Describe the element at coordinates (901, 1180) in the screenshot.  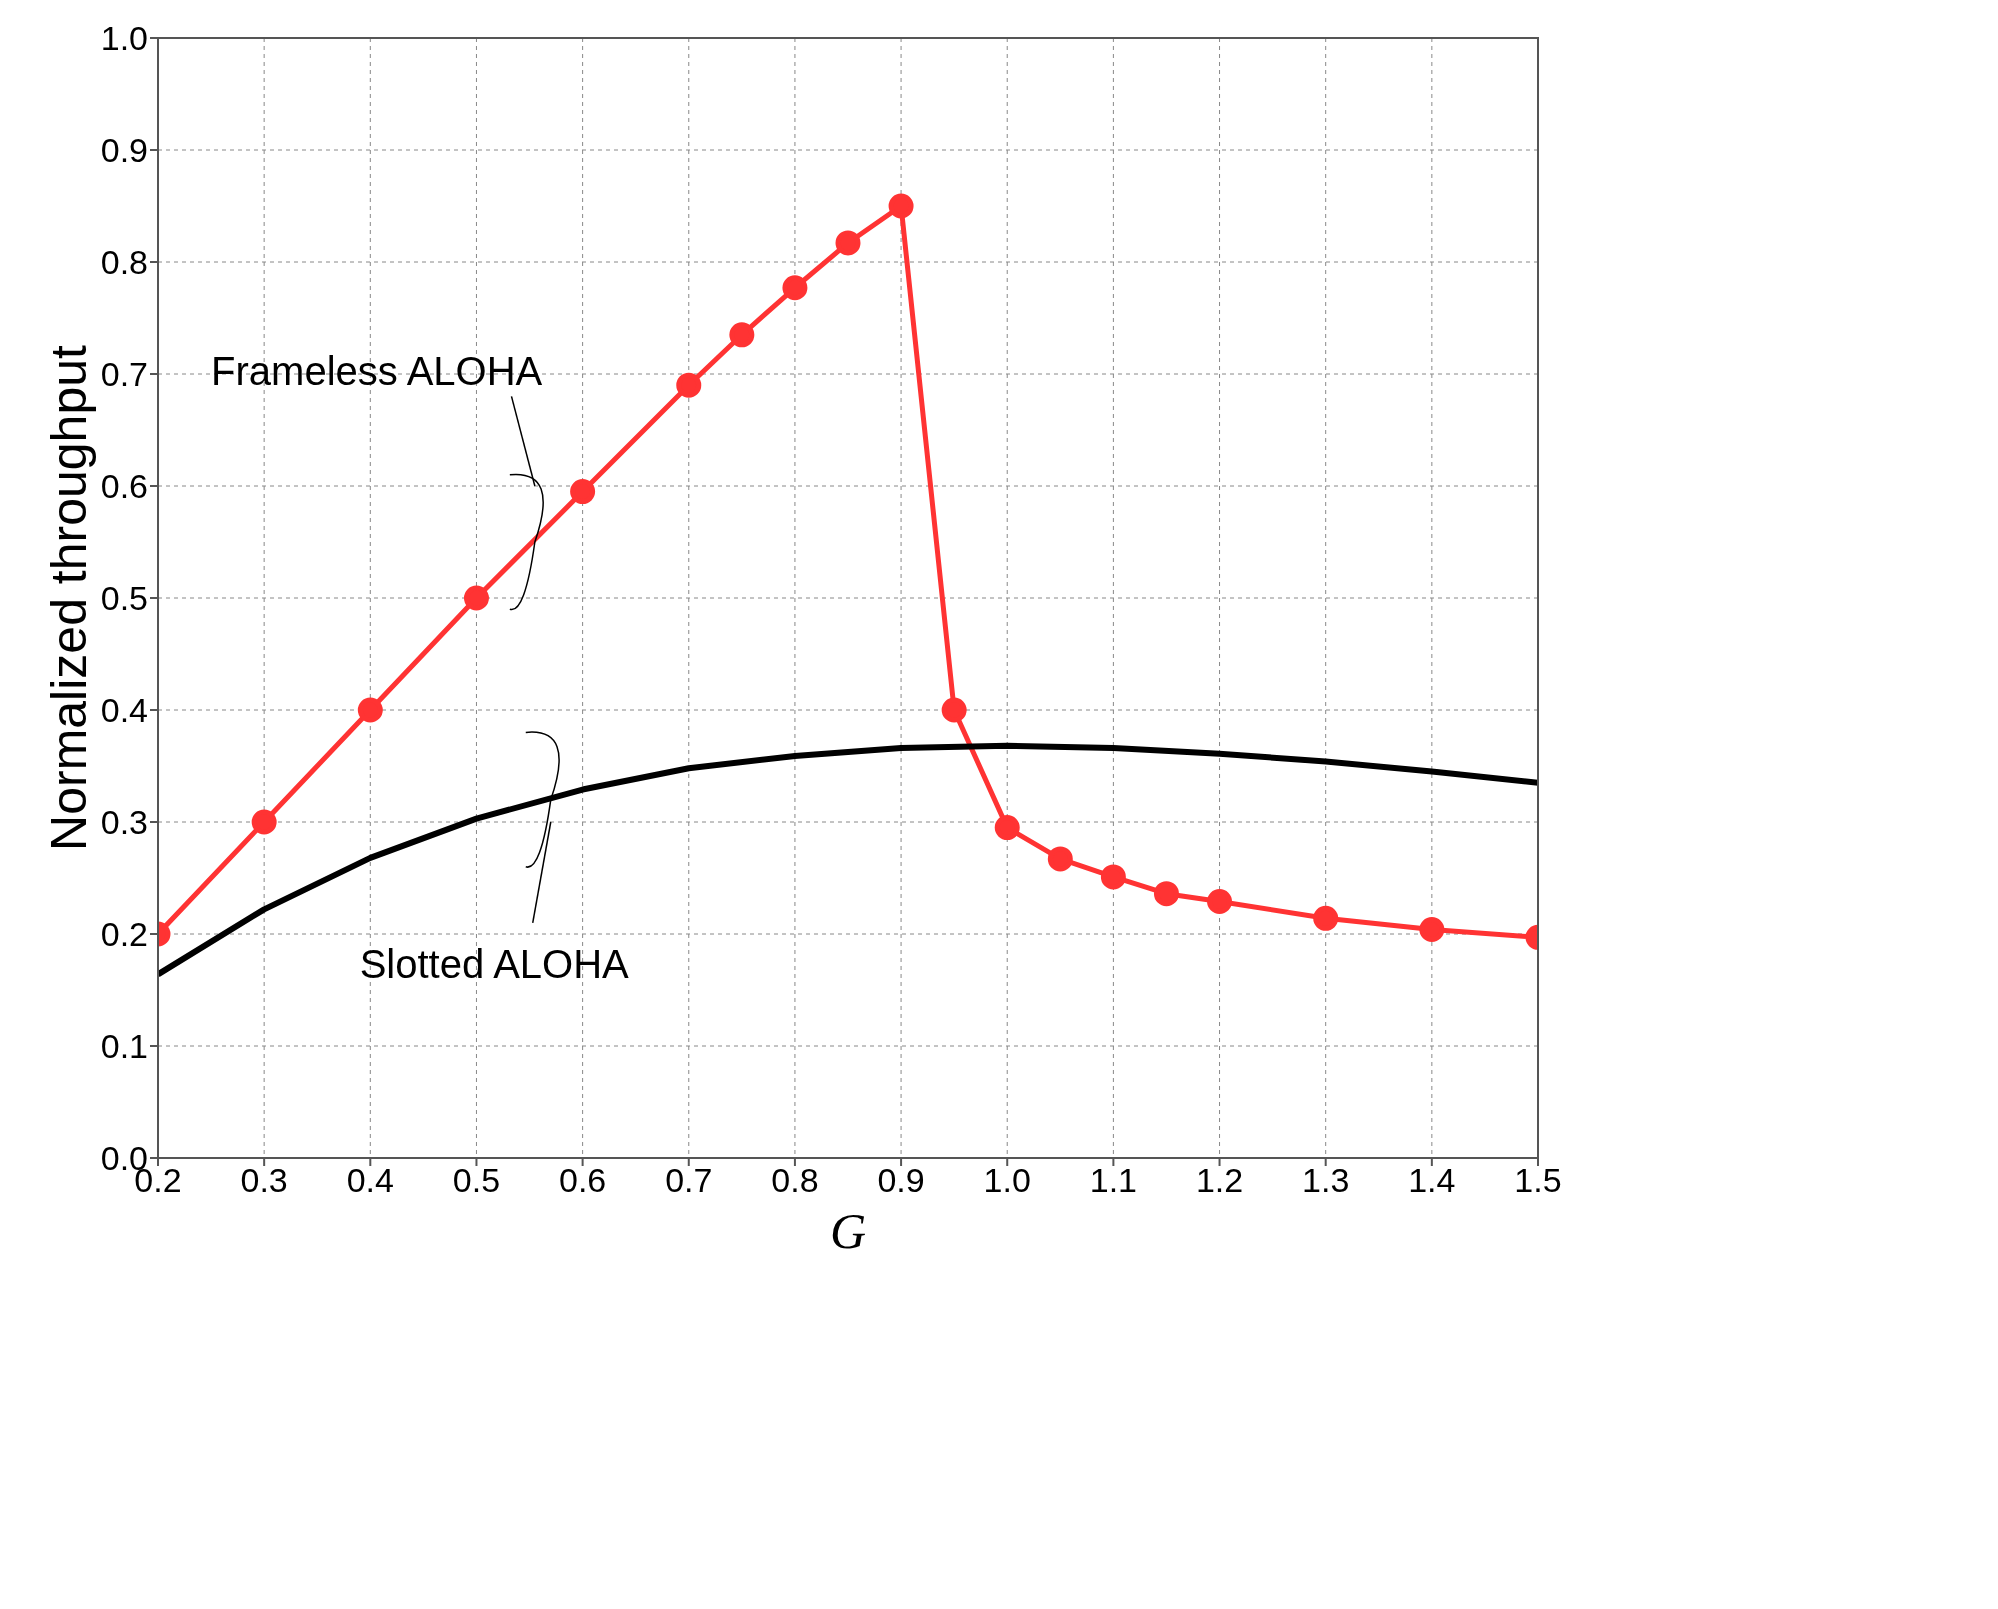
I see `x-tick-label: 0.9` at that location.